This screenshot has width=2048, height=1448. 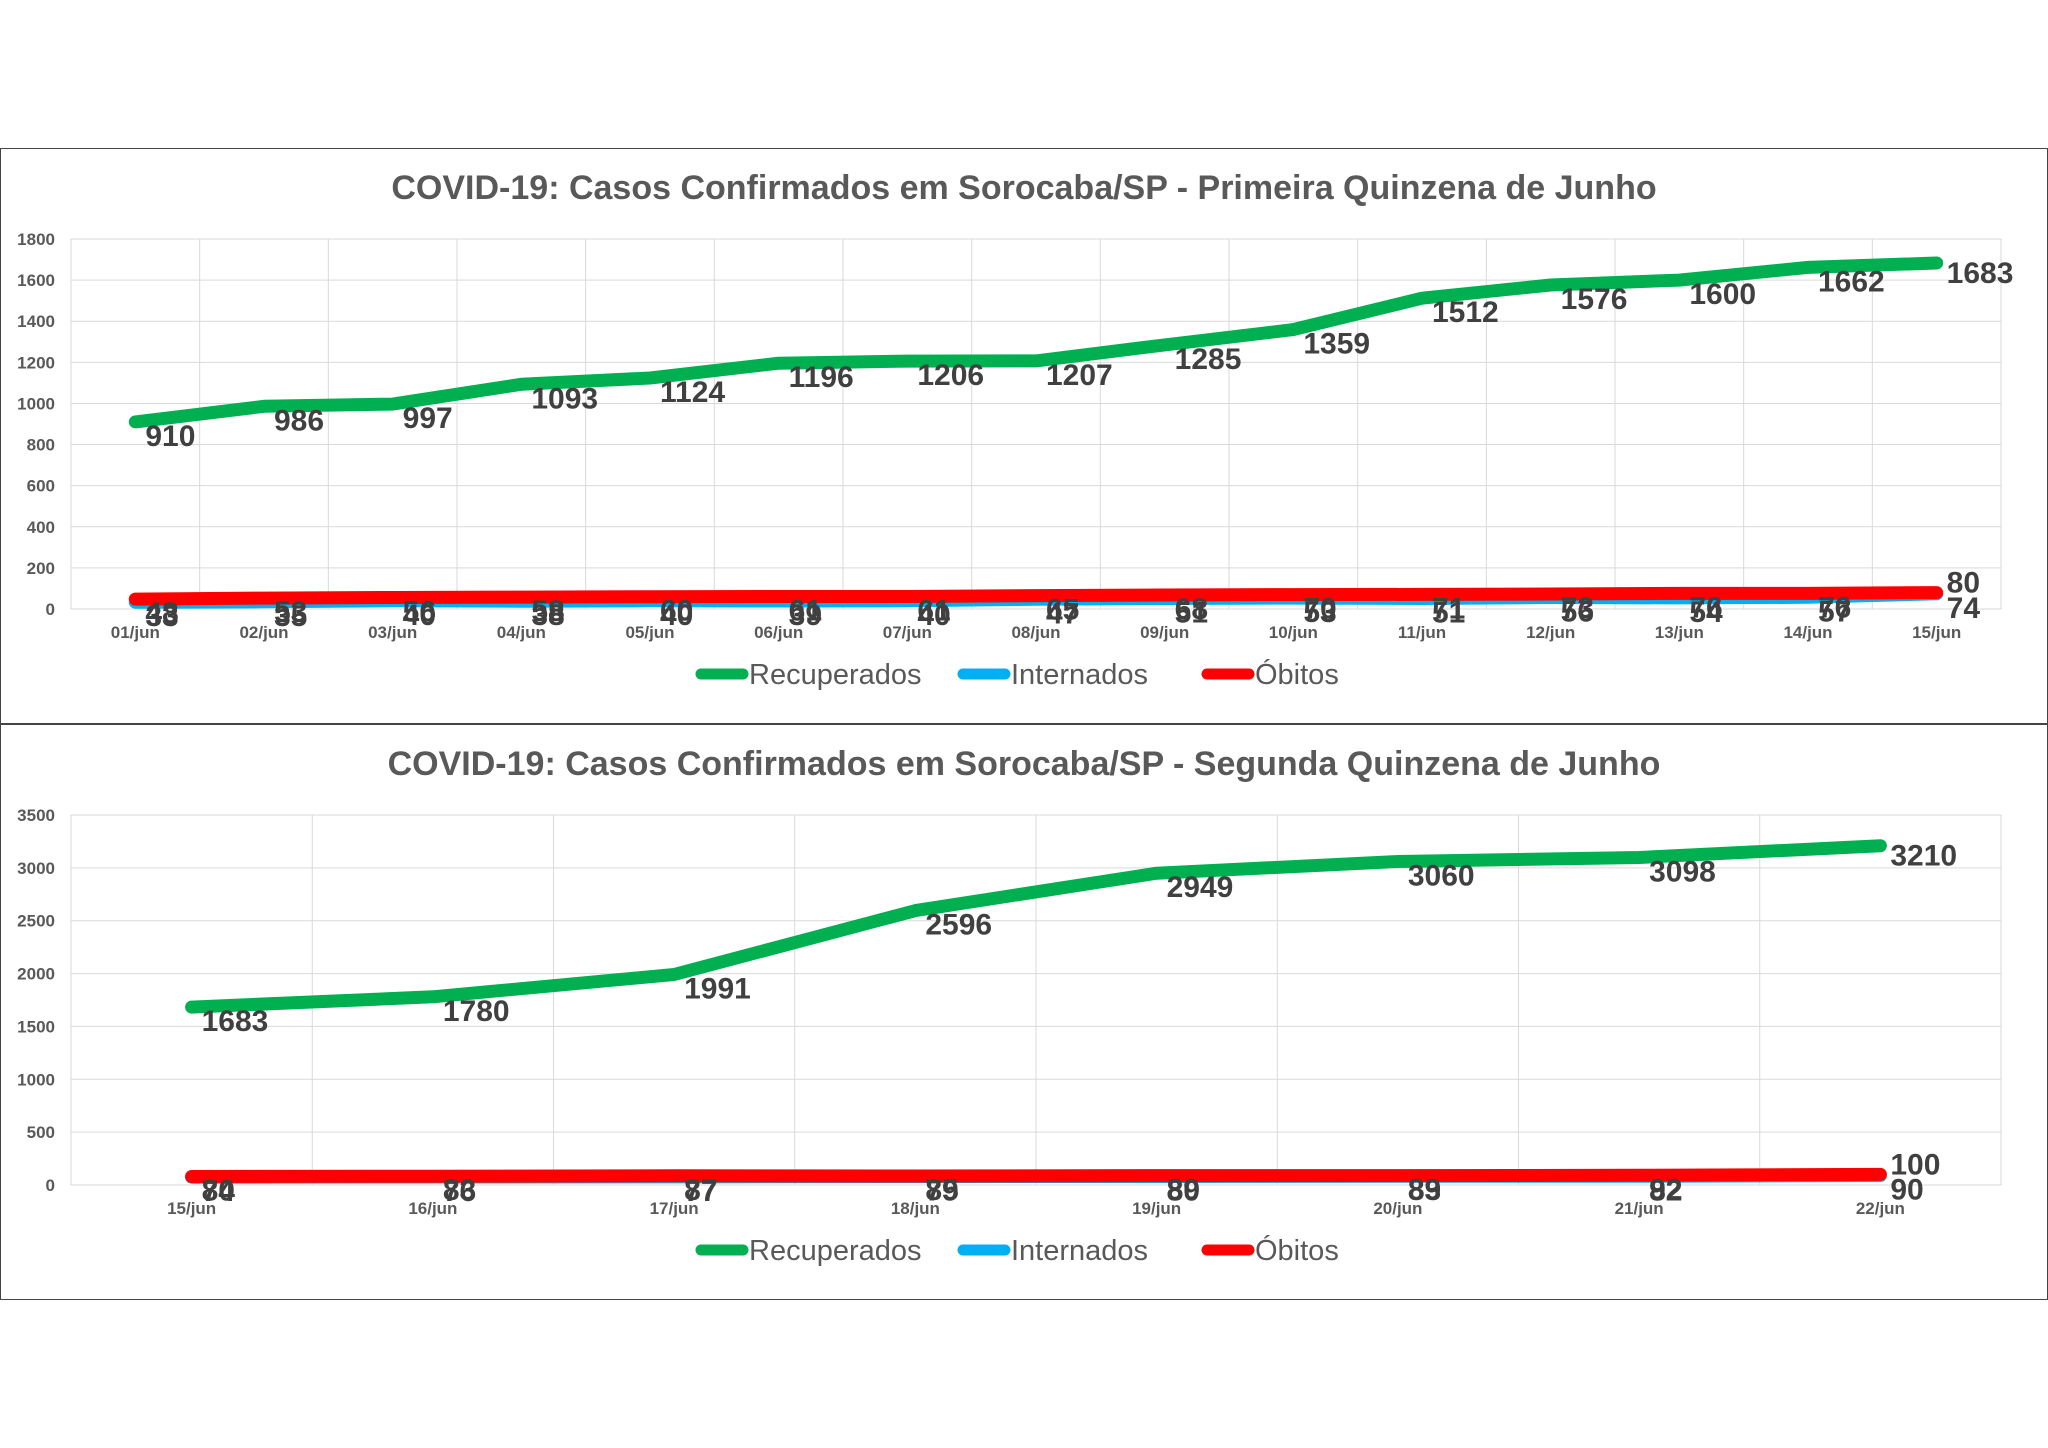 What do you see at coordinates (36, 1026) in the screenshot?
I see `y-tick-label: 1500` at bounding box center [36, 1026].